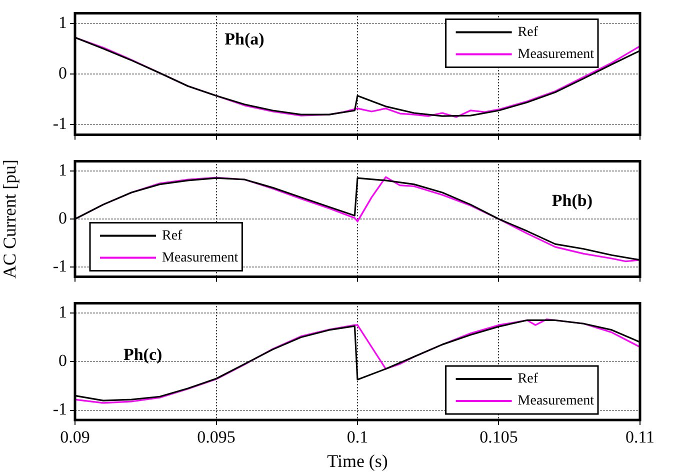  Describe the element at coordinates (499, 437) in the screenshot. I see `x-tick-label: 0.105` at that location.